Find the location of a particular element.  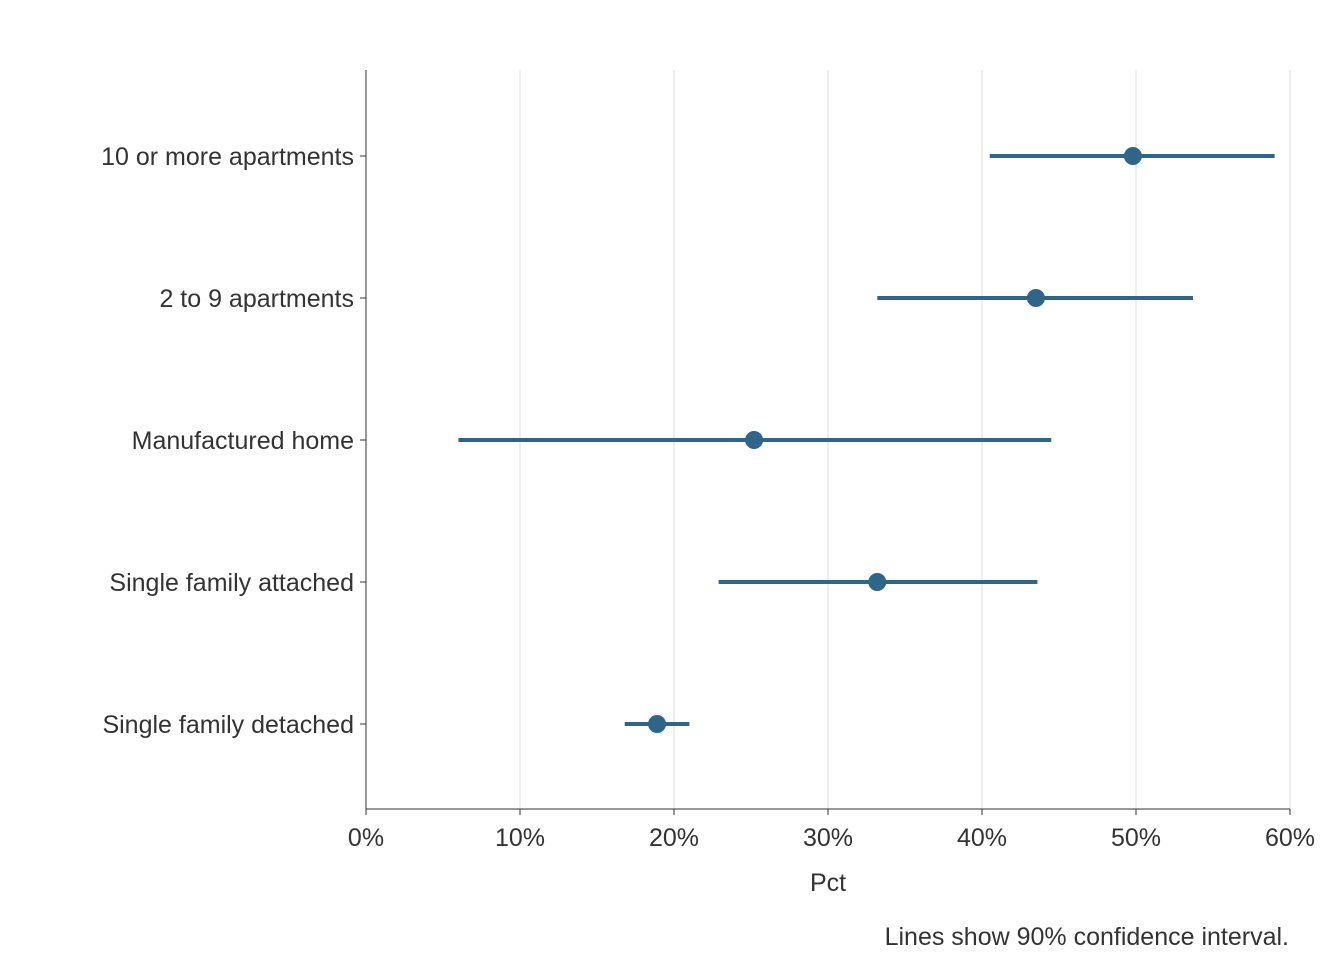

x-axis-title: Pct is located at coordinates (828, 883).